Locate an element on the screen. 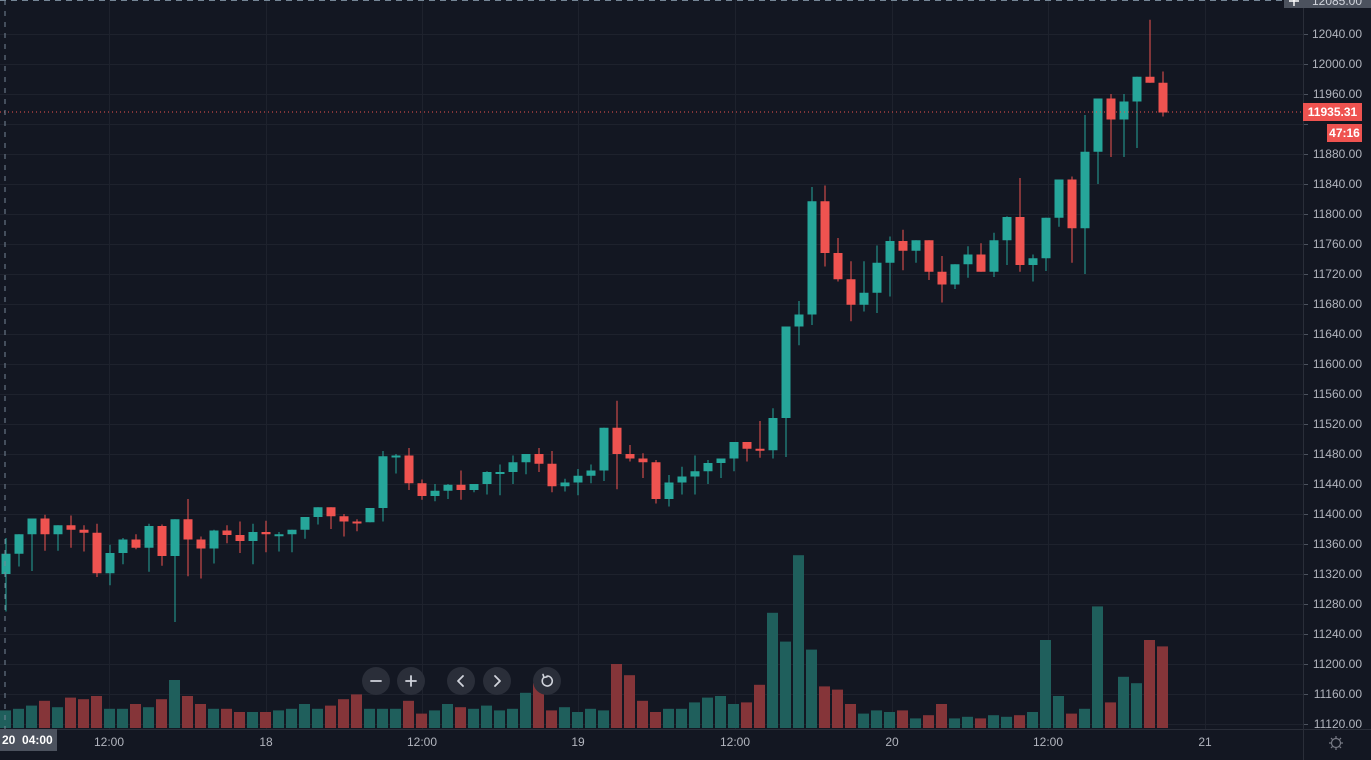  price-tick-label: 11600.00 is located at coordinates (1337, 364).